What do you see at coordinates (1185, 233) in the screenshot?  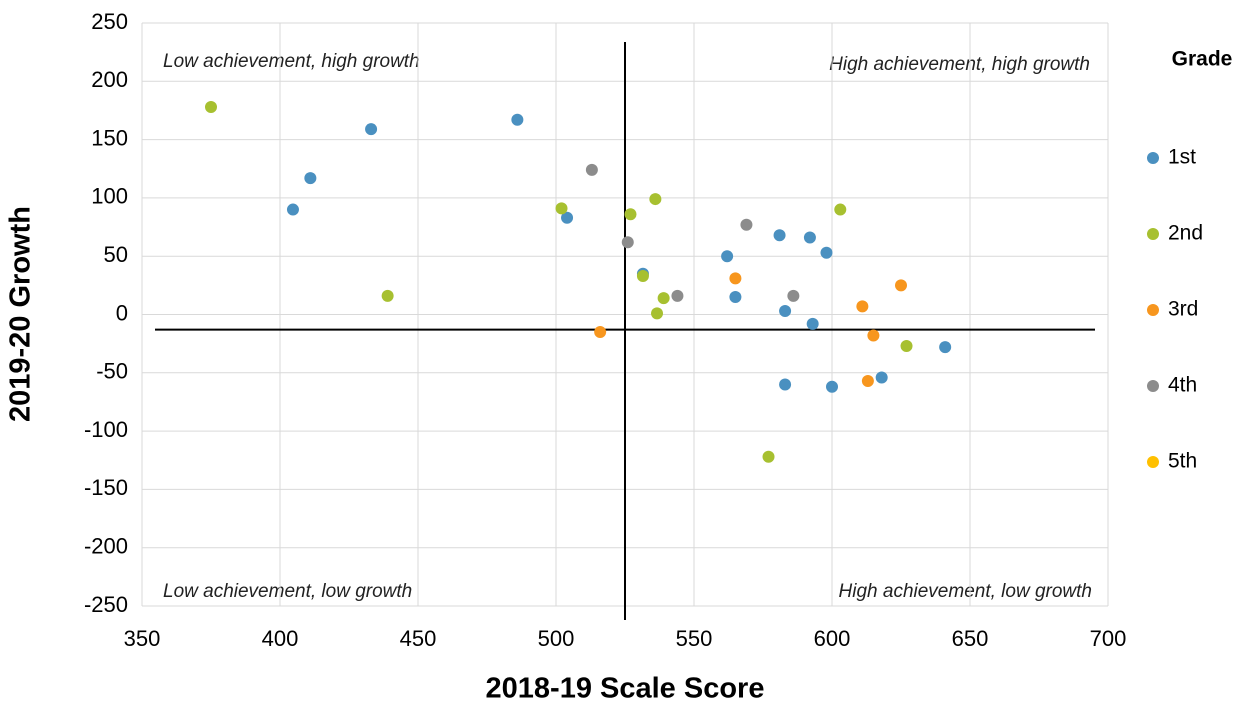 I see `legend-label: 2nd` at bounding box center [1185, 233].